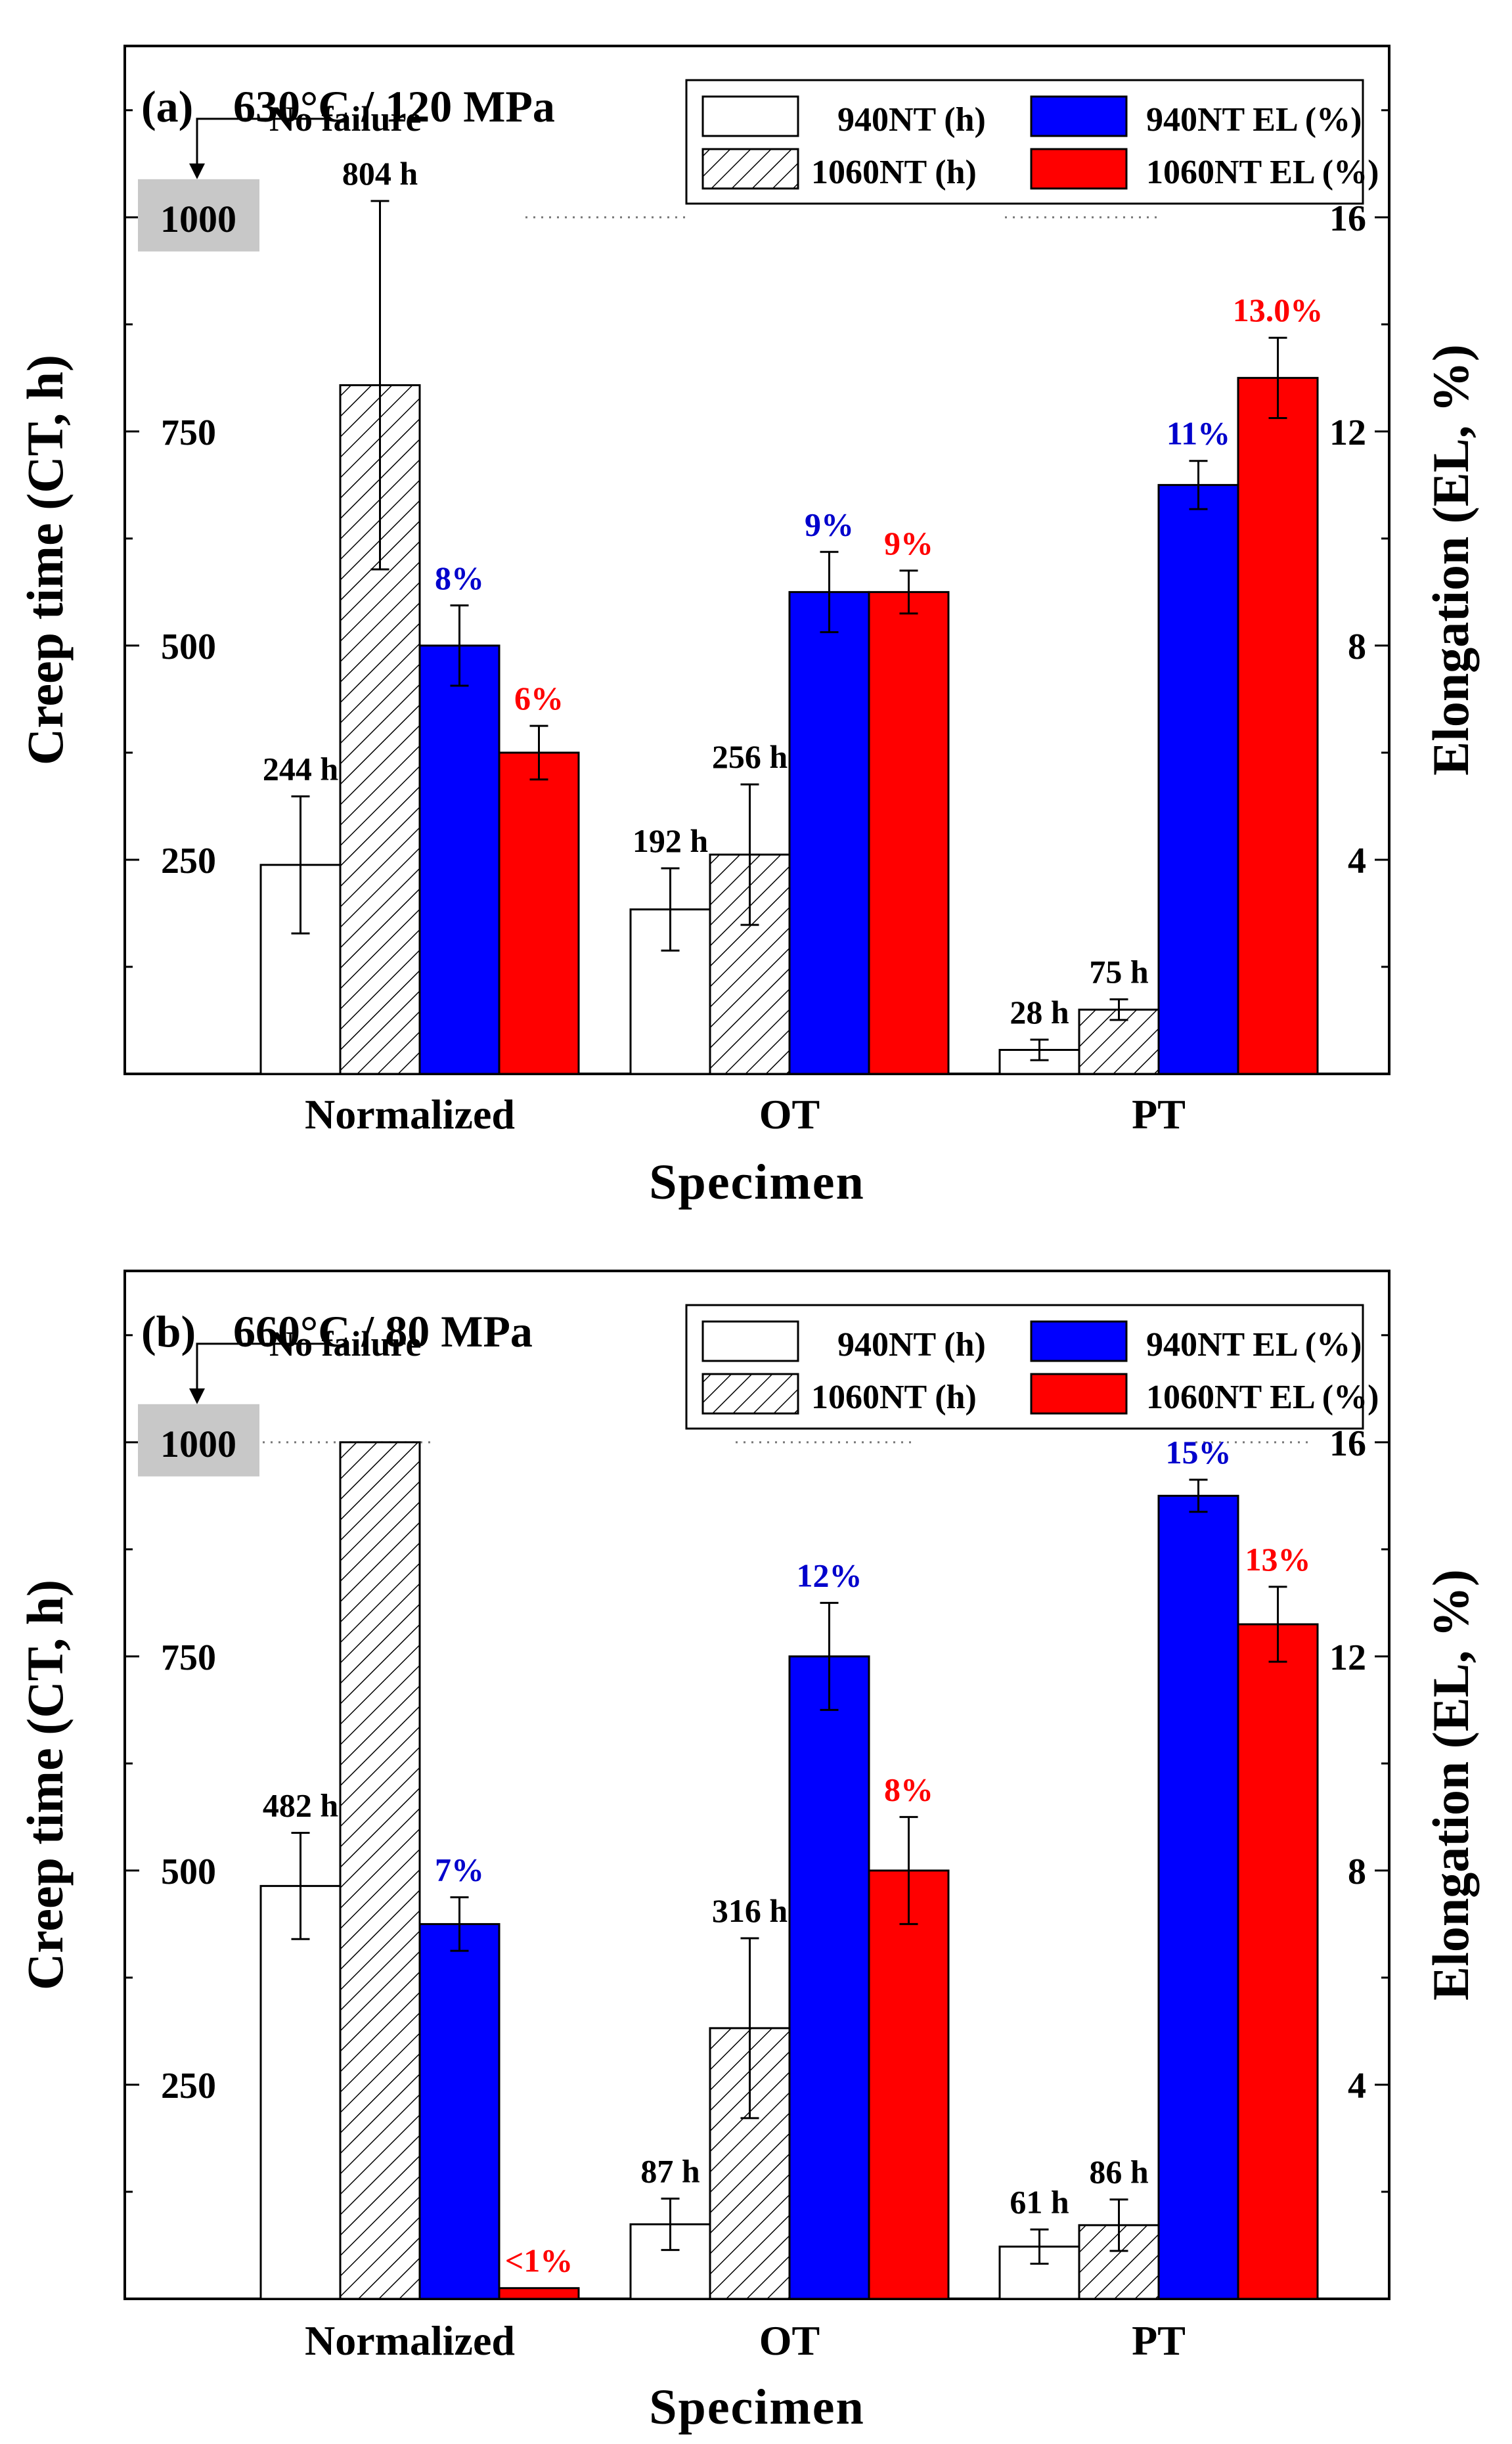 The image size is (1512, 2444). What do you see at coordinates (1278, 1559) in the screenshot?
I see `data-label: 13%` at bounding box center [1278, 1559].